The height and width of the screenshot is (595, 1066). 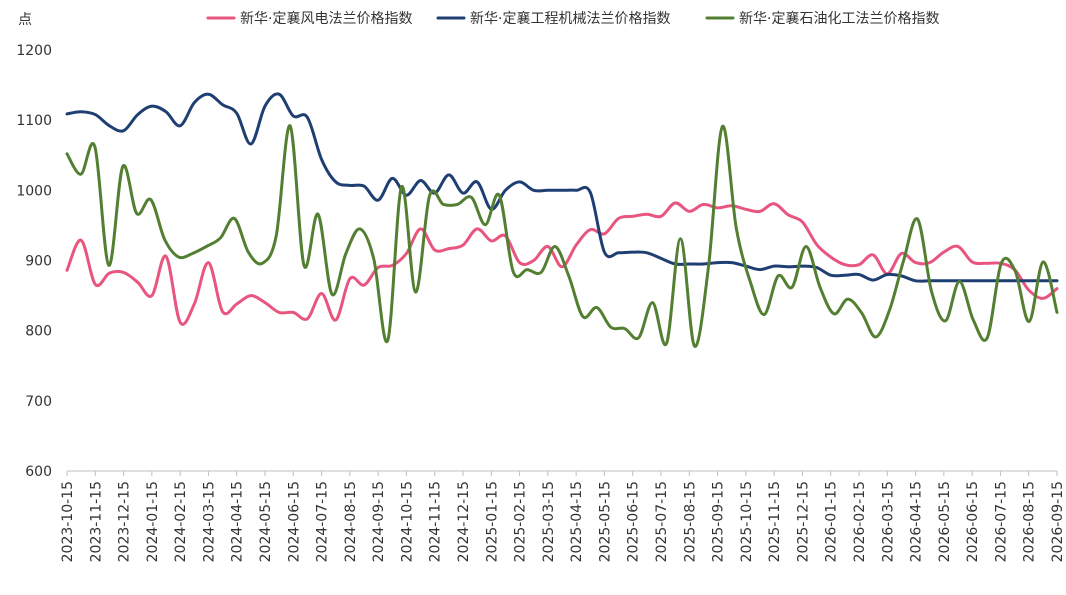 I want to click on y-tick-label: 600, so click(x=38, y=472).